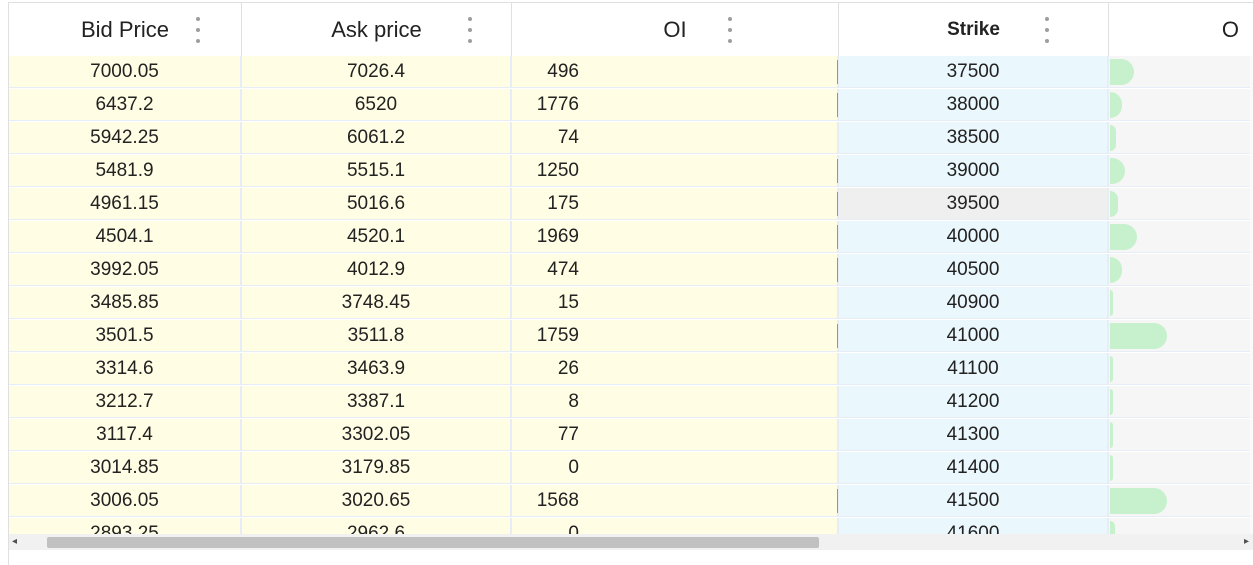  I want to click on bid-price-cell: 5481.9, so click(125, 171).